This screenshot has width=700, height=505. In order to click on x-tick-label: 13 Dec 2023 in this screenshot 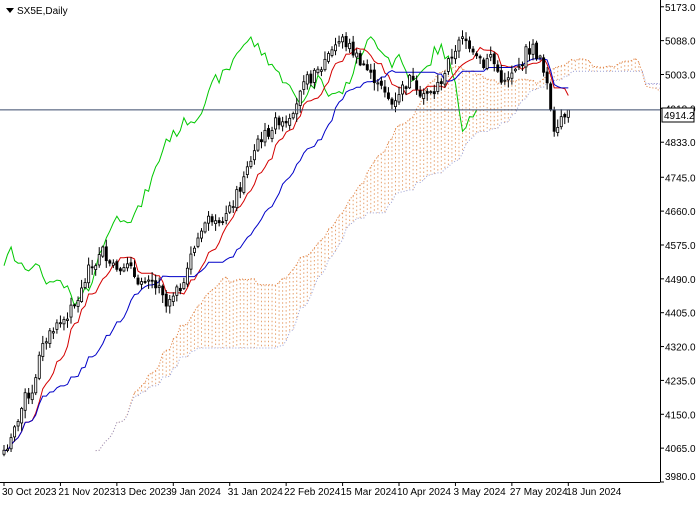, I will do `click(143, 492)`.